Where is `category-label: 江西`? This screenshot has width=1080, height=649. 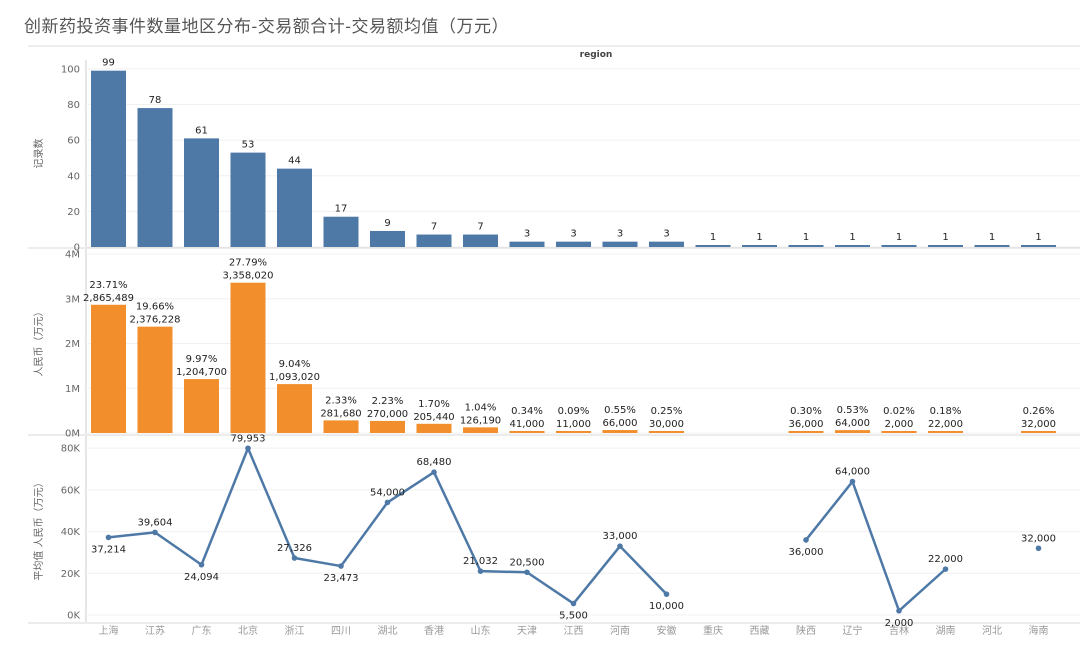
category-label: 江西 is located at coordinates (574, 631).